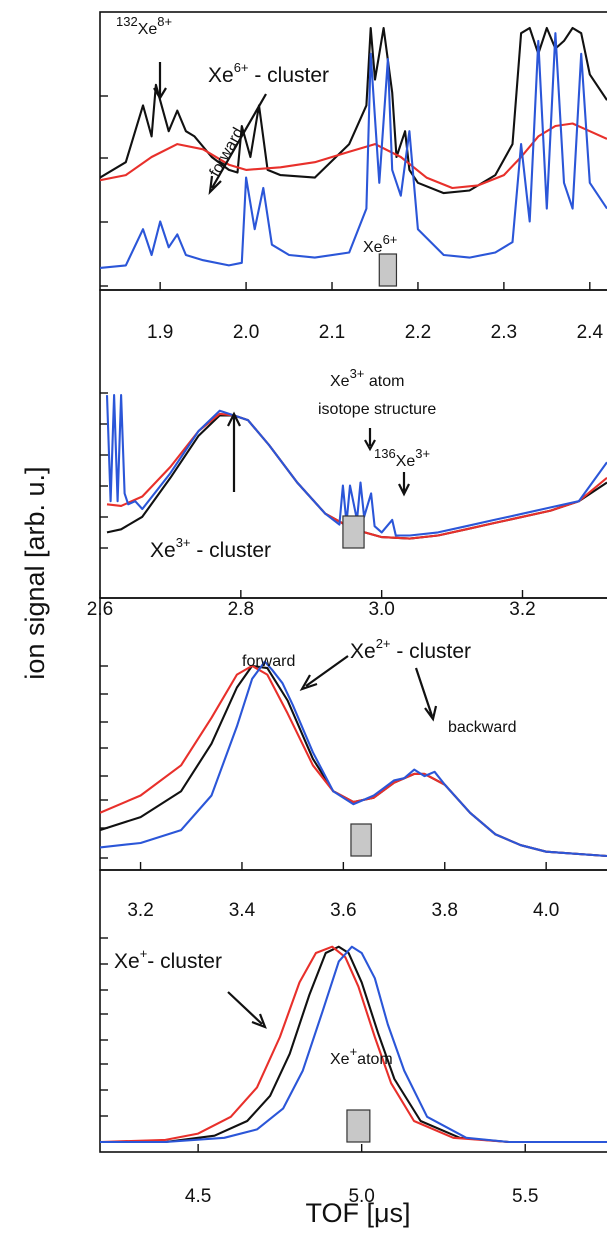  I want to click on panel-1-x-tick-label: 2.1, so click(332, 332).